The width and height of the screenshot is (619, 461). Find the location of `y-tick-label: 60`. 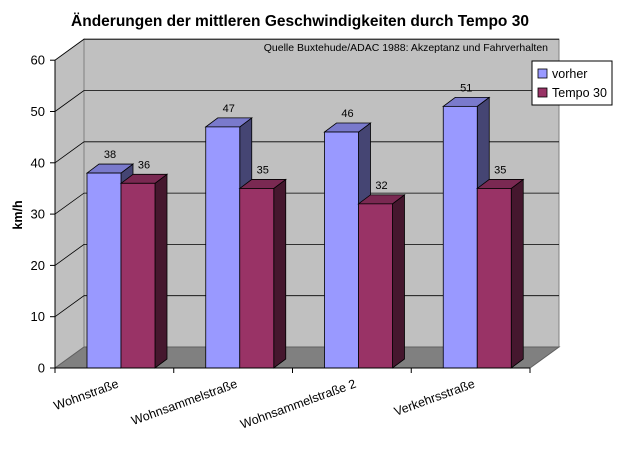

y-tick-label: 60 is located at coordinates (38, 60).